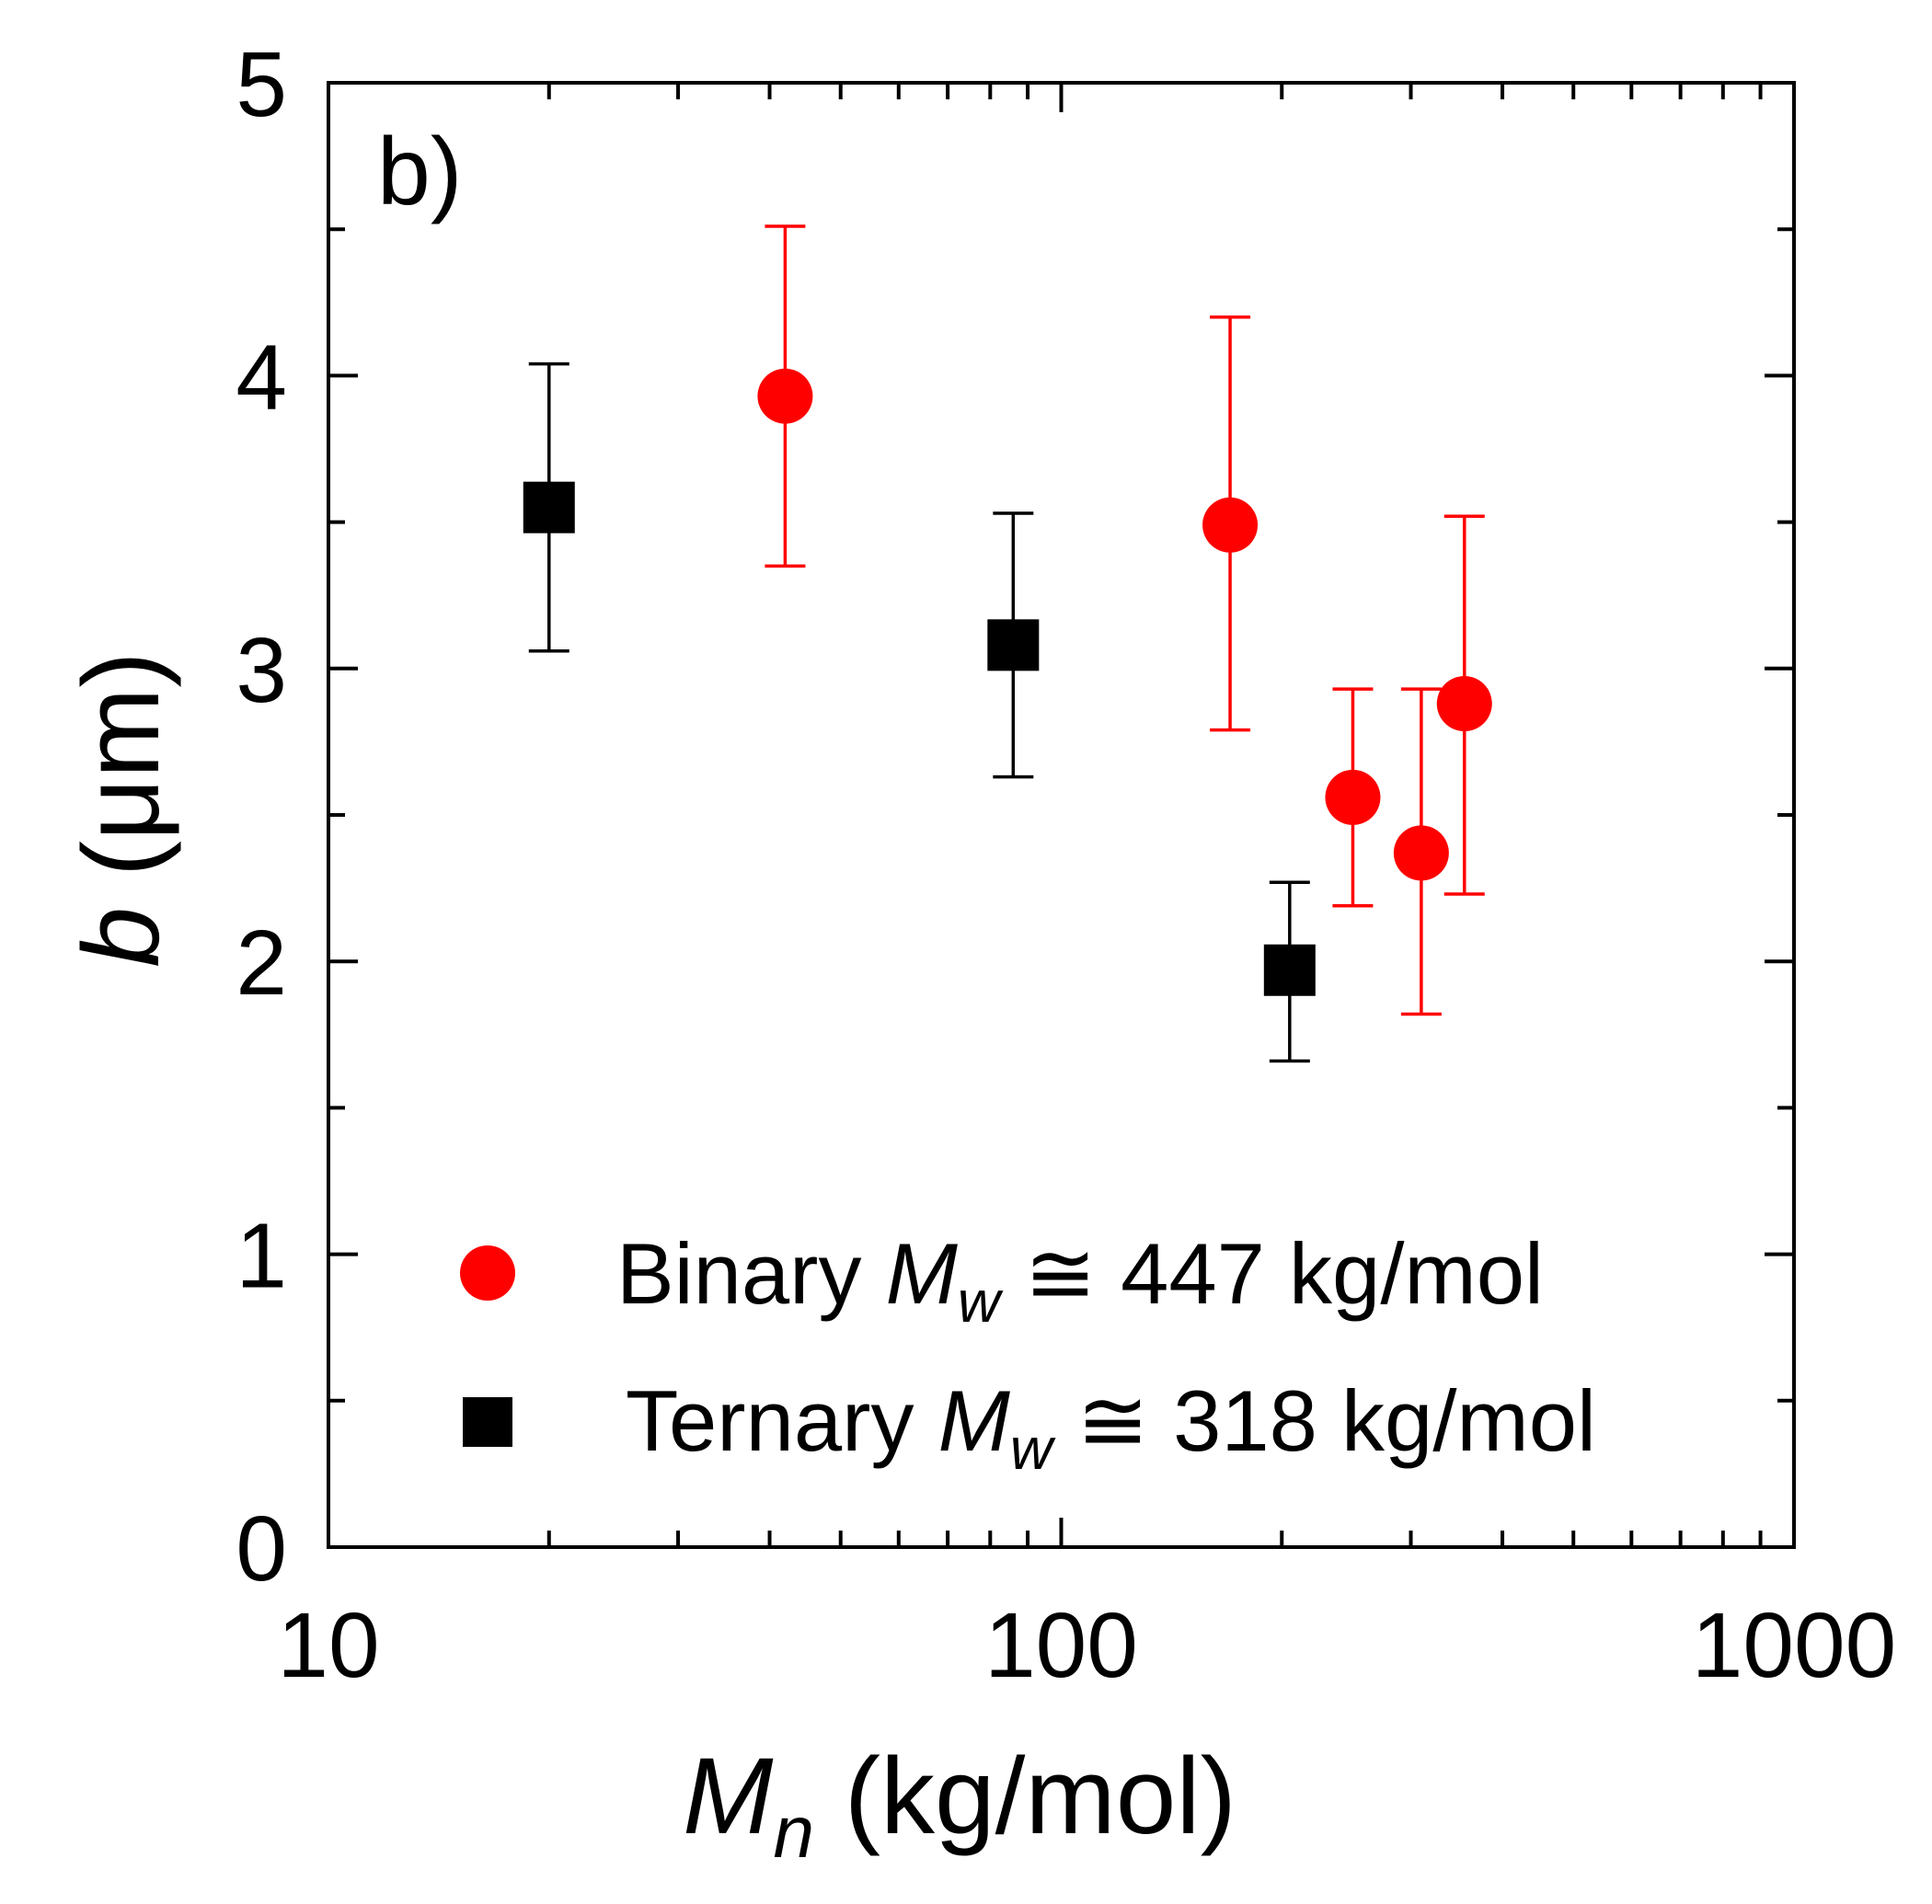 The width and height of the screenshot is (1932, 1904). What do you see at coordinates (121, 779) in the screenshot?
I see `y-axis-title-rest: (μm)` at bounding box center [121, 779].